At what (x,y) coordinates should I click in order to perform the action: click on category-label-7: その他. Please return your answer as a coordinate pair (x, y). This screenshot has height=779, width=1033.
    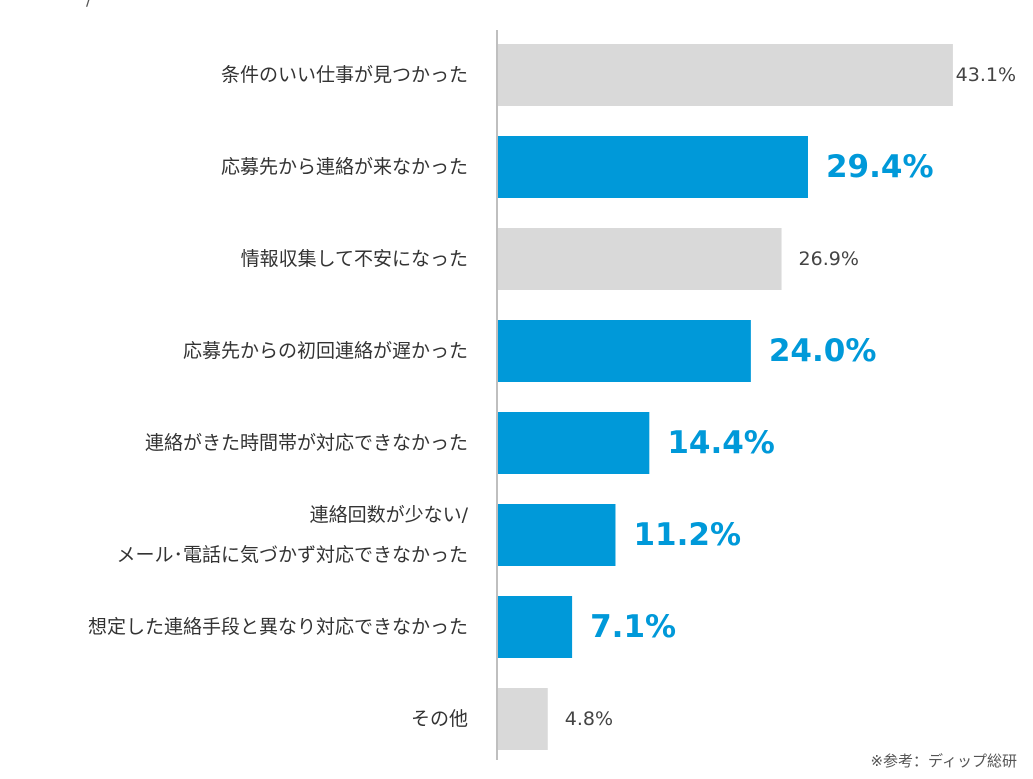
    Looking at the image, I should click on (439, 719).